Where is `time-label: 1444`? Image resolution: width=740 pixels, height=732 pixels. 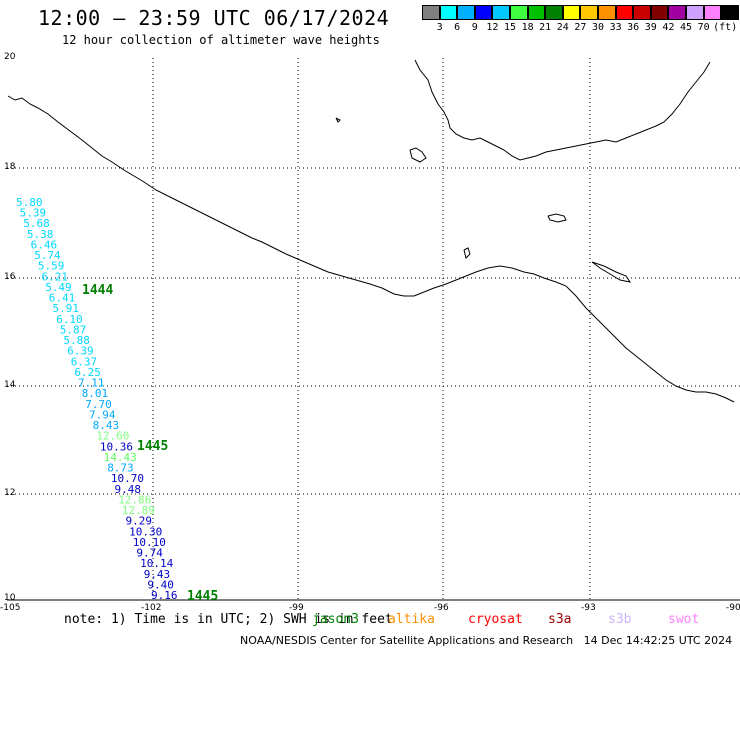 time-label: 1444 is located at coordinates (97, 290).